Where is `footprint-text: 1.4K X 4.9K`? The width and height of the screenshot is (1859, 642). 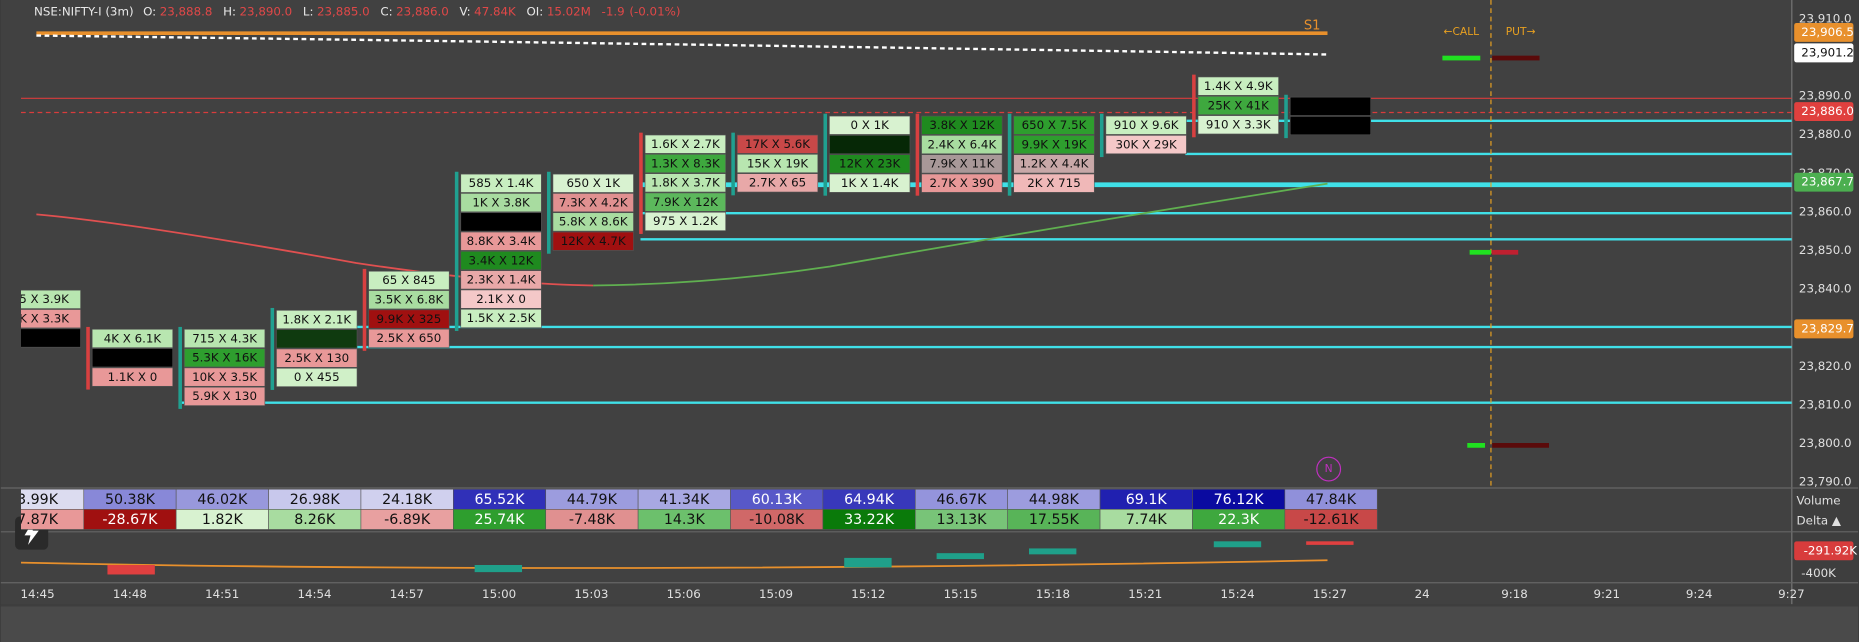
footprint-text: 1.4K X 4.9K is located at coordinates (1238, 86).